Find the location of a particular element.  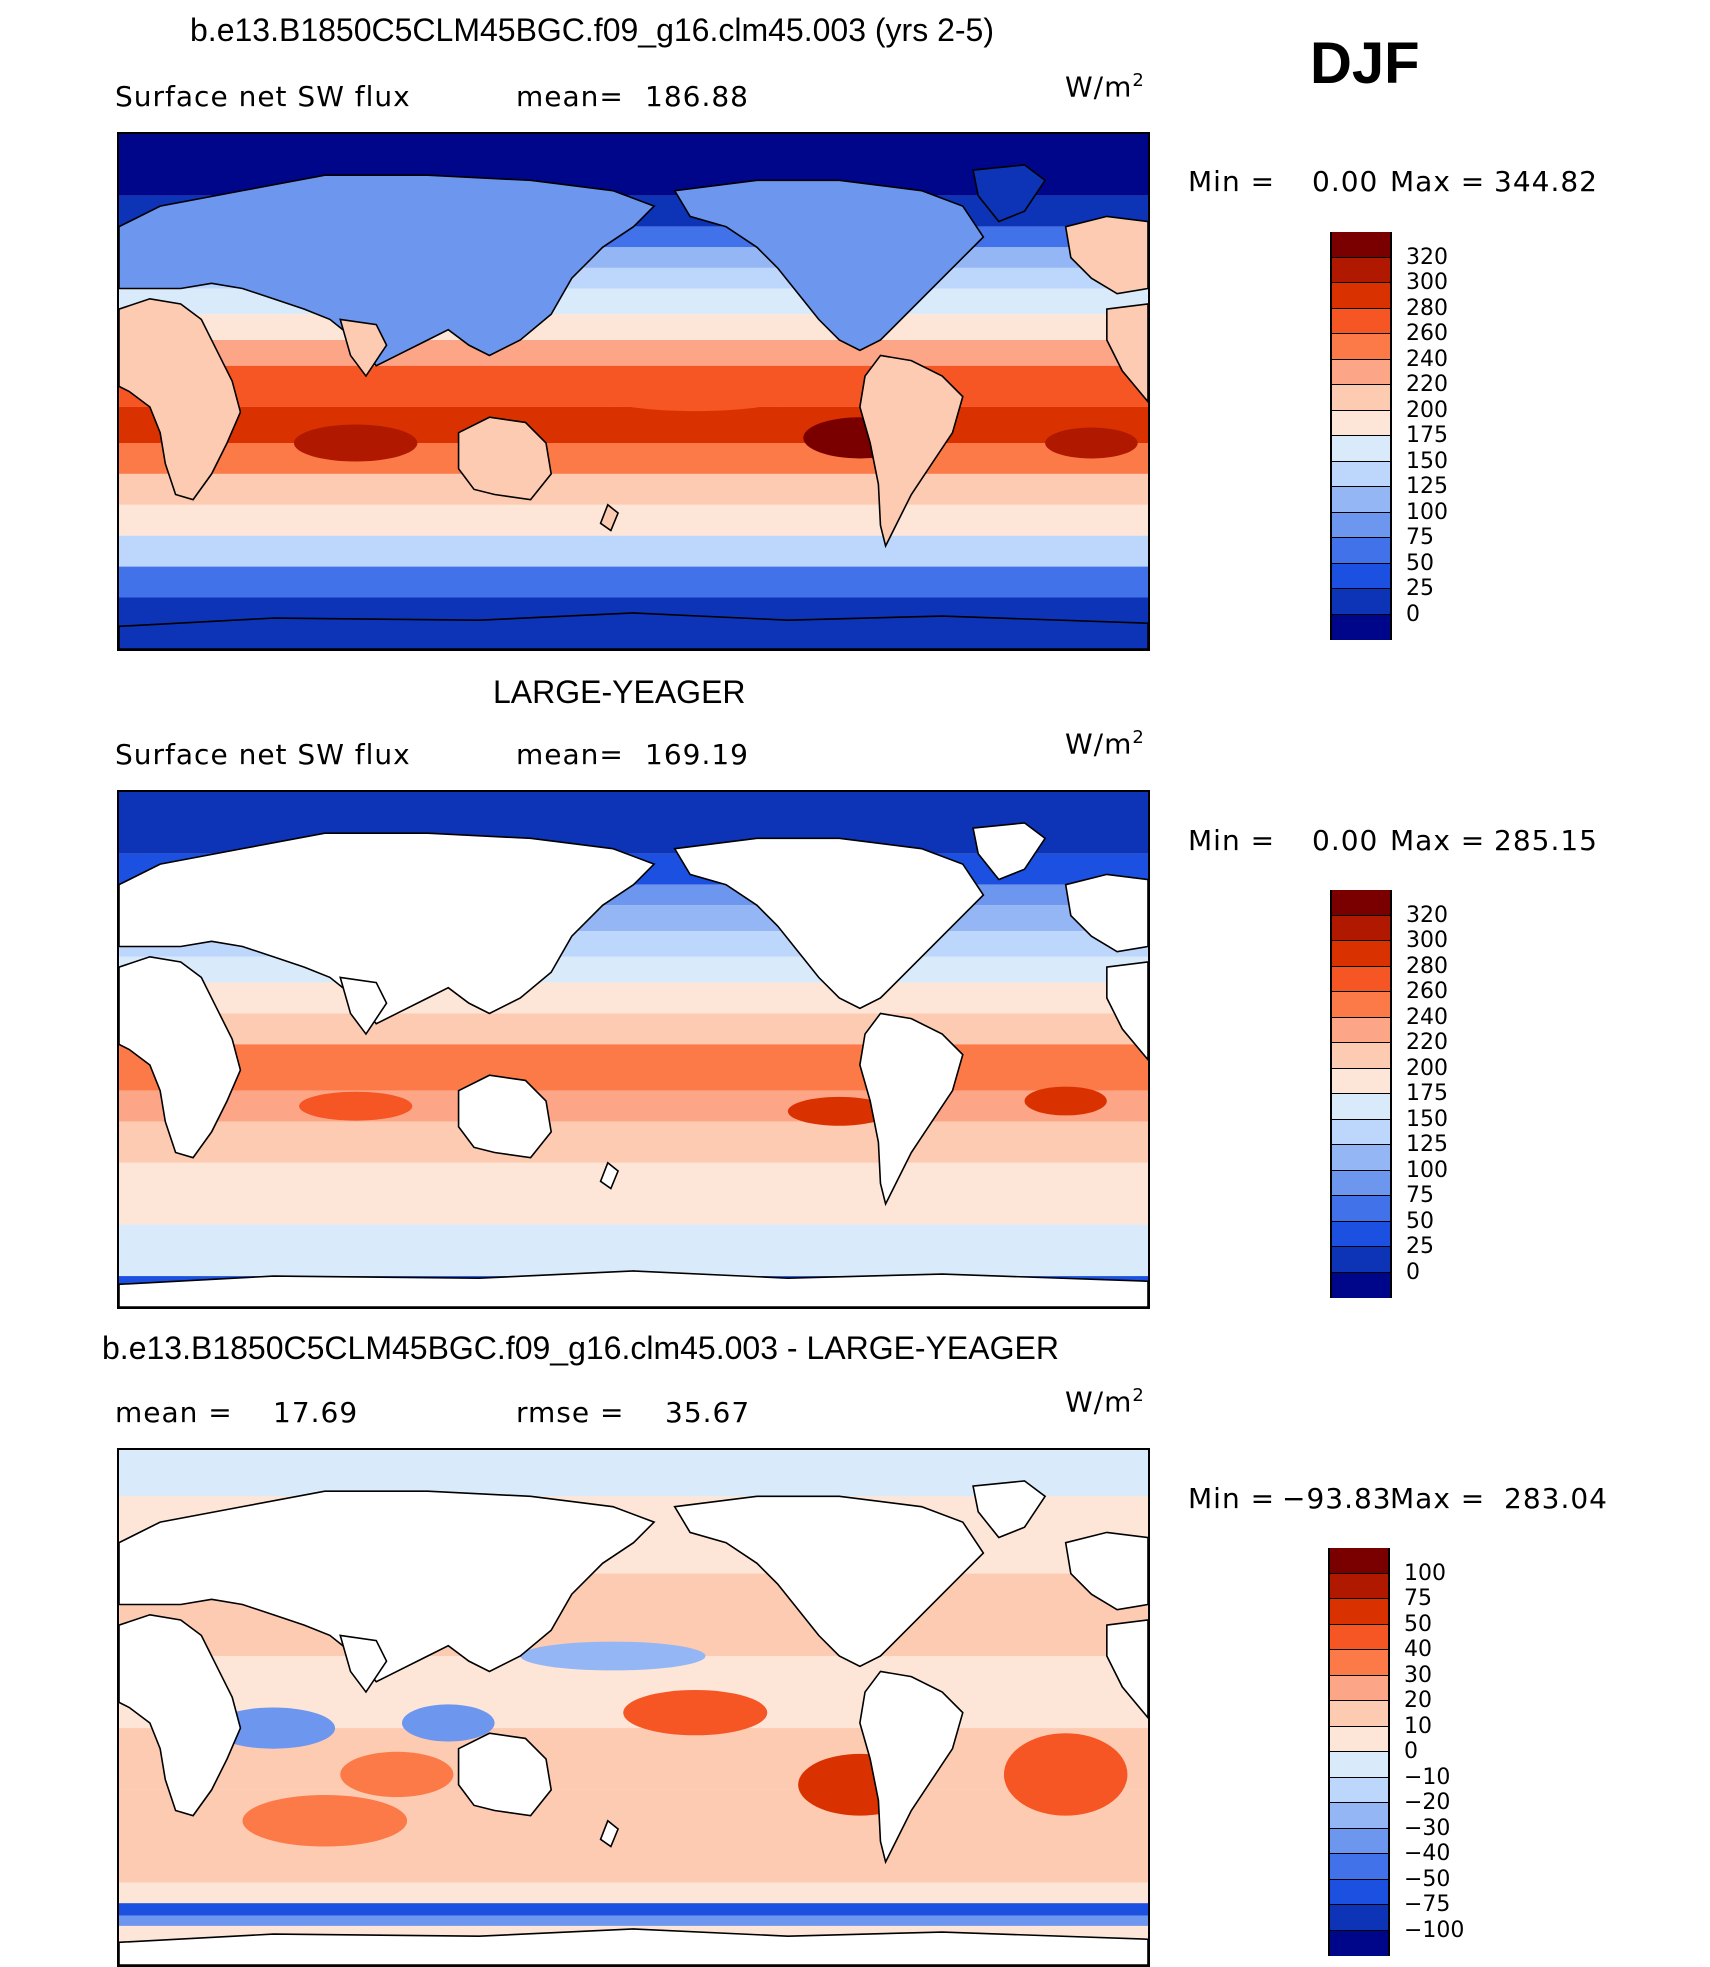

coastline-eurasia is located at coordinates (386, 1586).